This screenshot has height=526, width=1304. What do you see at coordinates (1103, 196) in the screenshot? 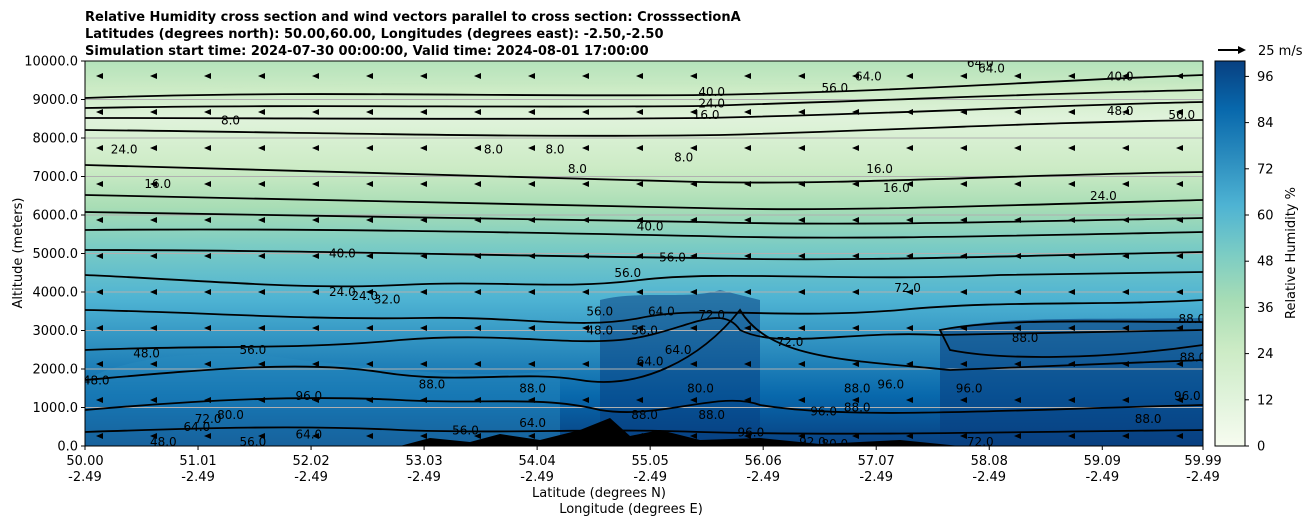
I see `contour-label: 24.0` at bounding box center [1103, 196].